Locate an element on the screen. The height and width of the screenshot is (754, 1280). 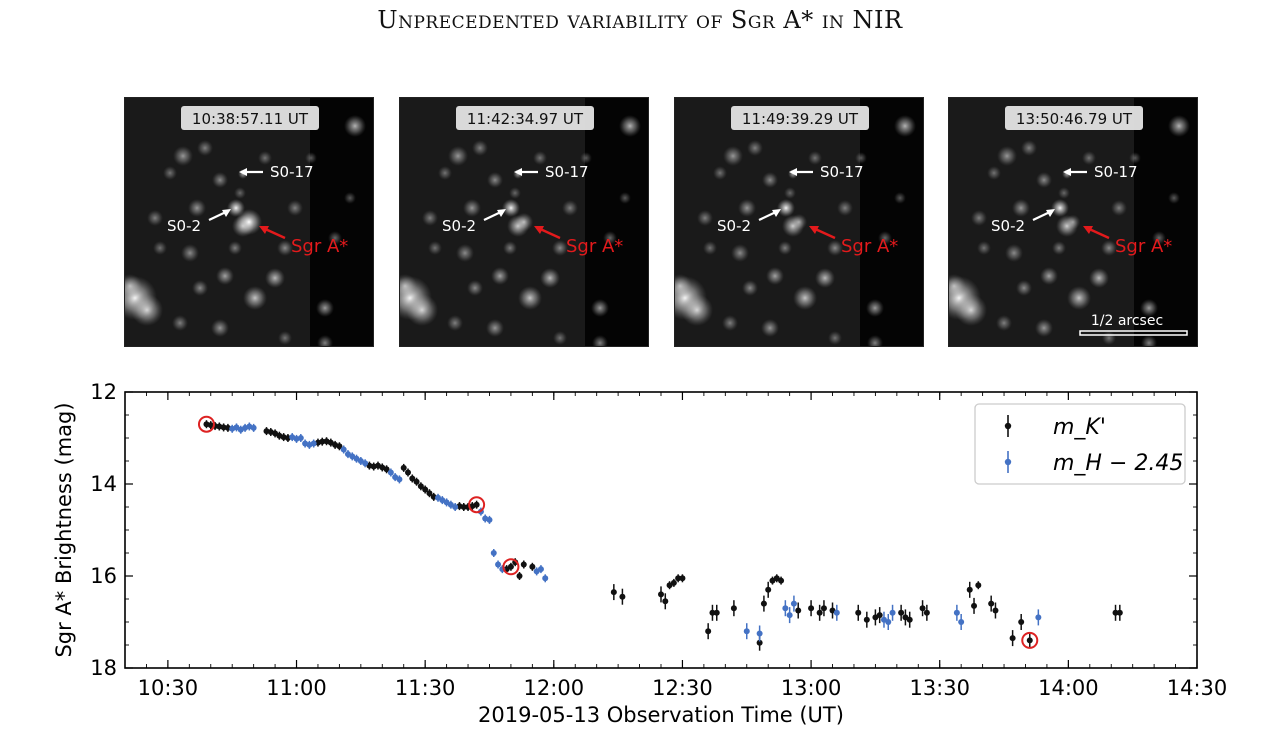
image-panel-3: 11:49:39.29 UT S0-17 S0-2 Sgr A* is located at coordinates (799, 222).